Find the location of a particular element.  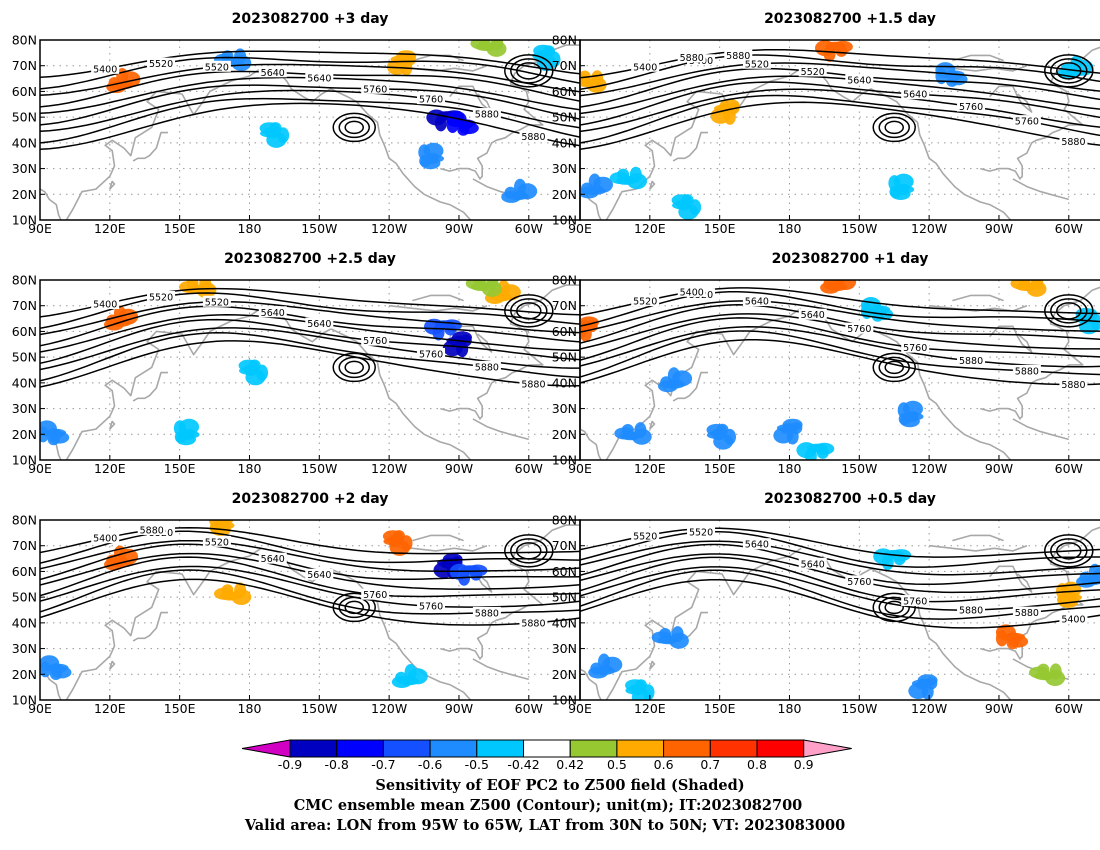

colorbar-tick-label: -0.9 is located at coordinates (290, 764).